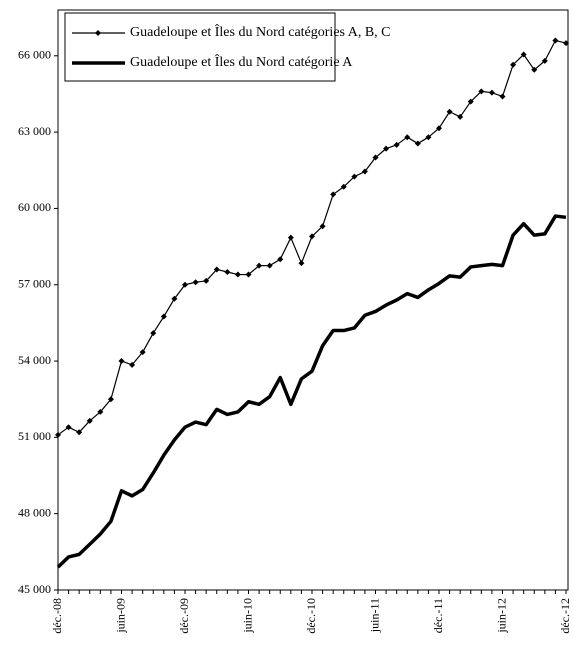 This screenshot has width=573, height=651. I want to click on x-tick-label: juin-09, so click(120, 616).